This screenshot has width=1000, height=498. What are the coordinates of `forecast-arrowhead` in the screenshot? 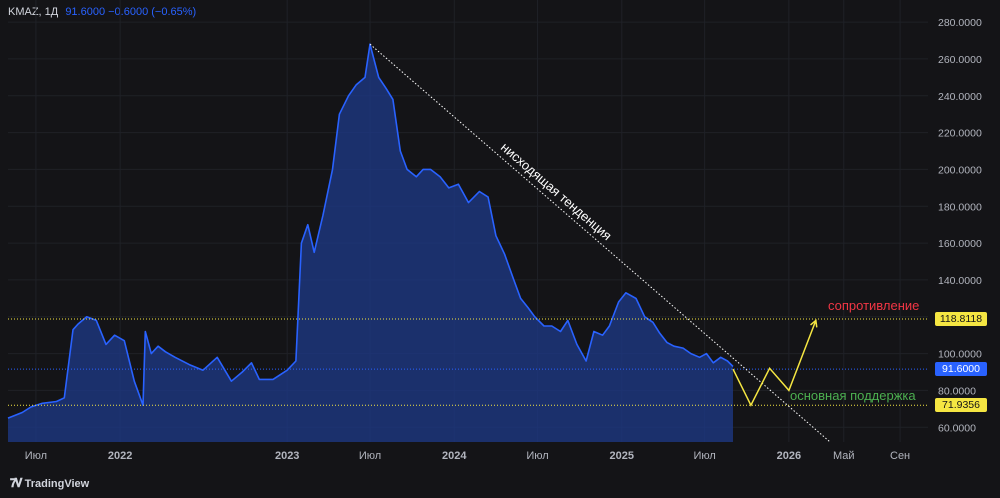 It's located at (814, 323).